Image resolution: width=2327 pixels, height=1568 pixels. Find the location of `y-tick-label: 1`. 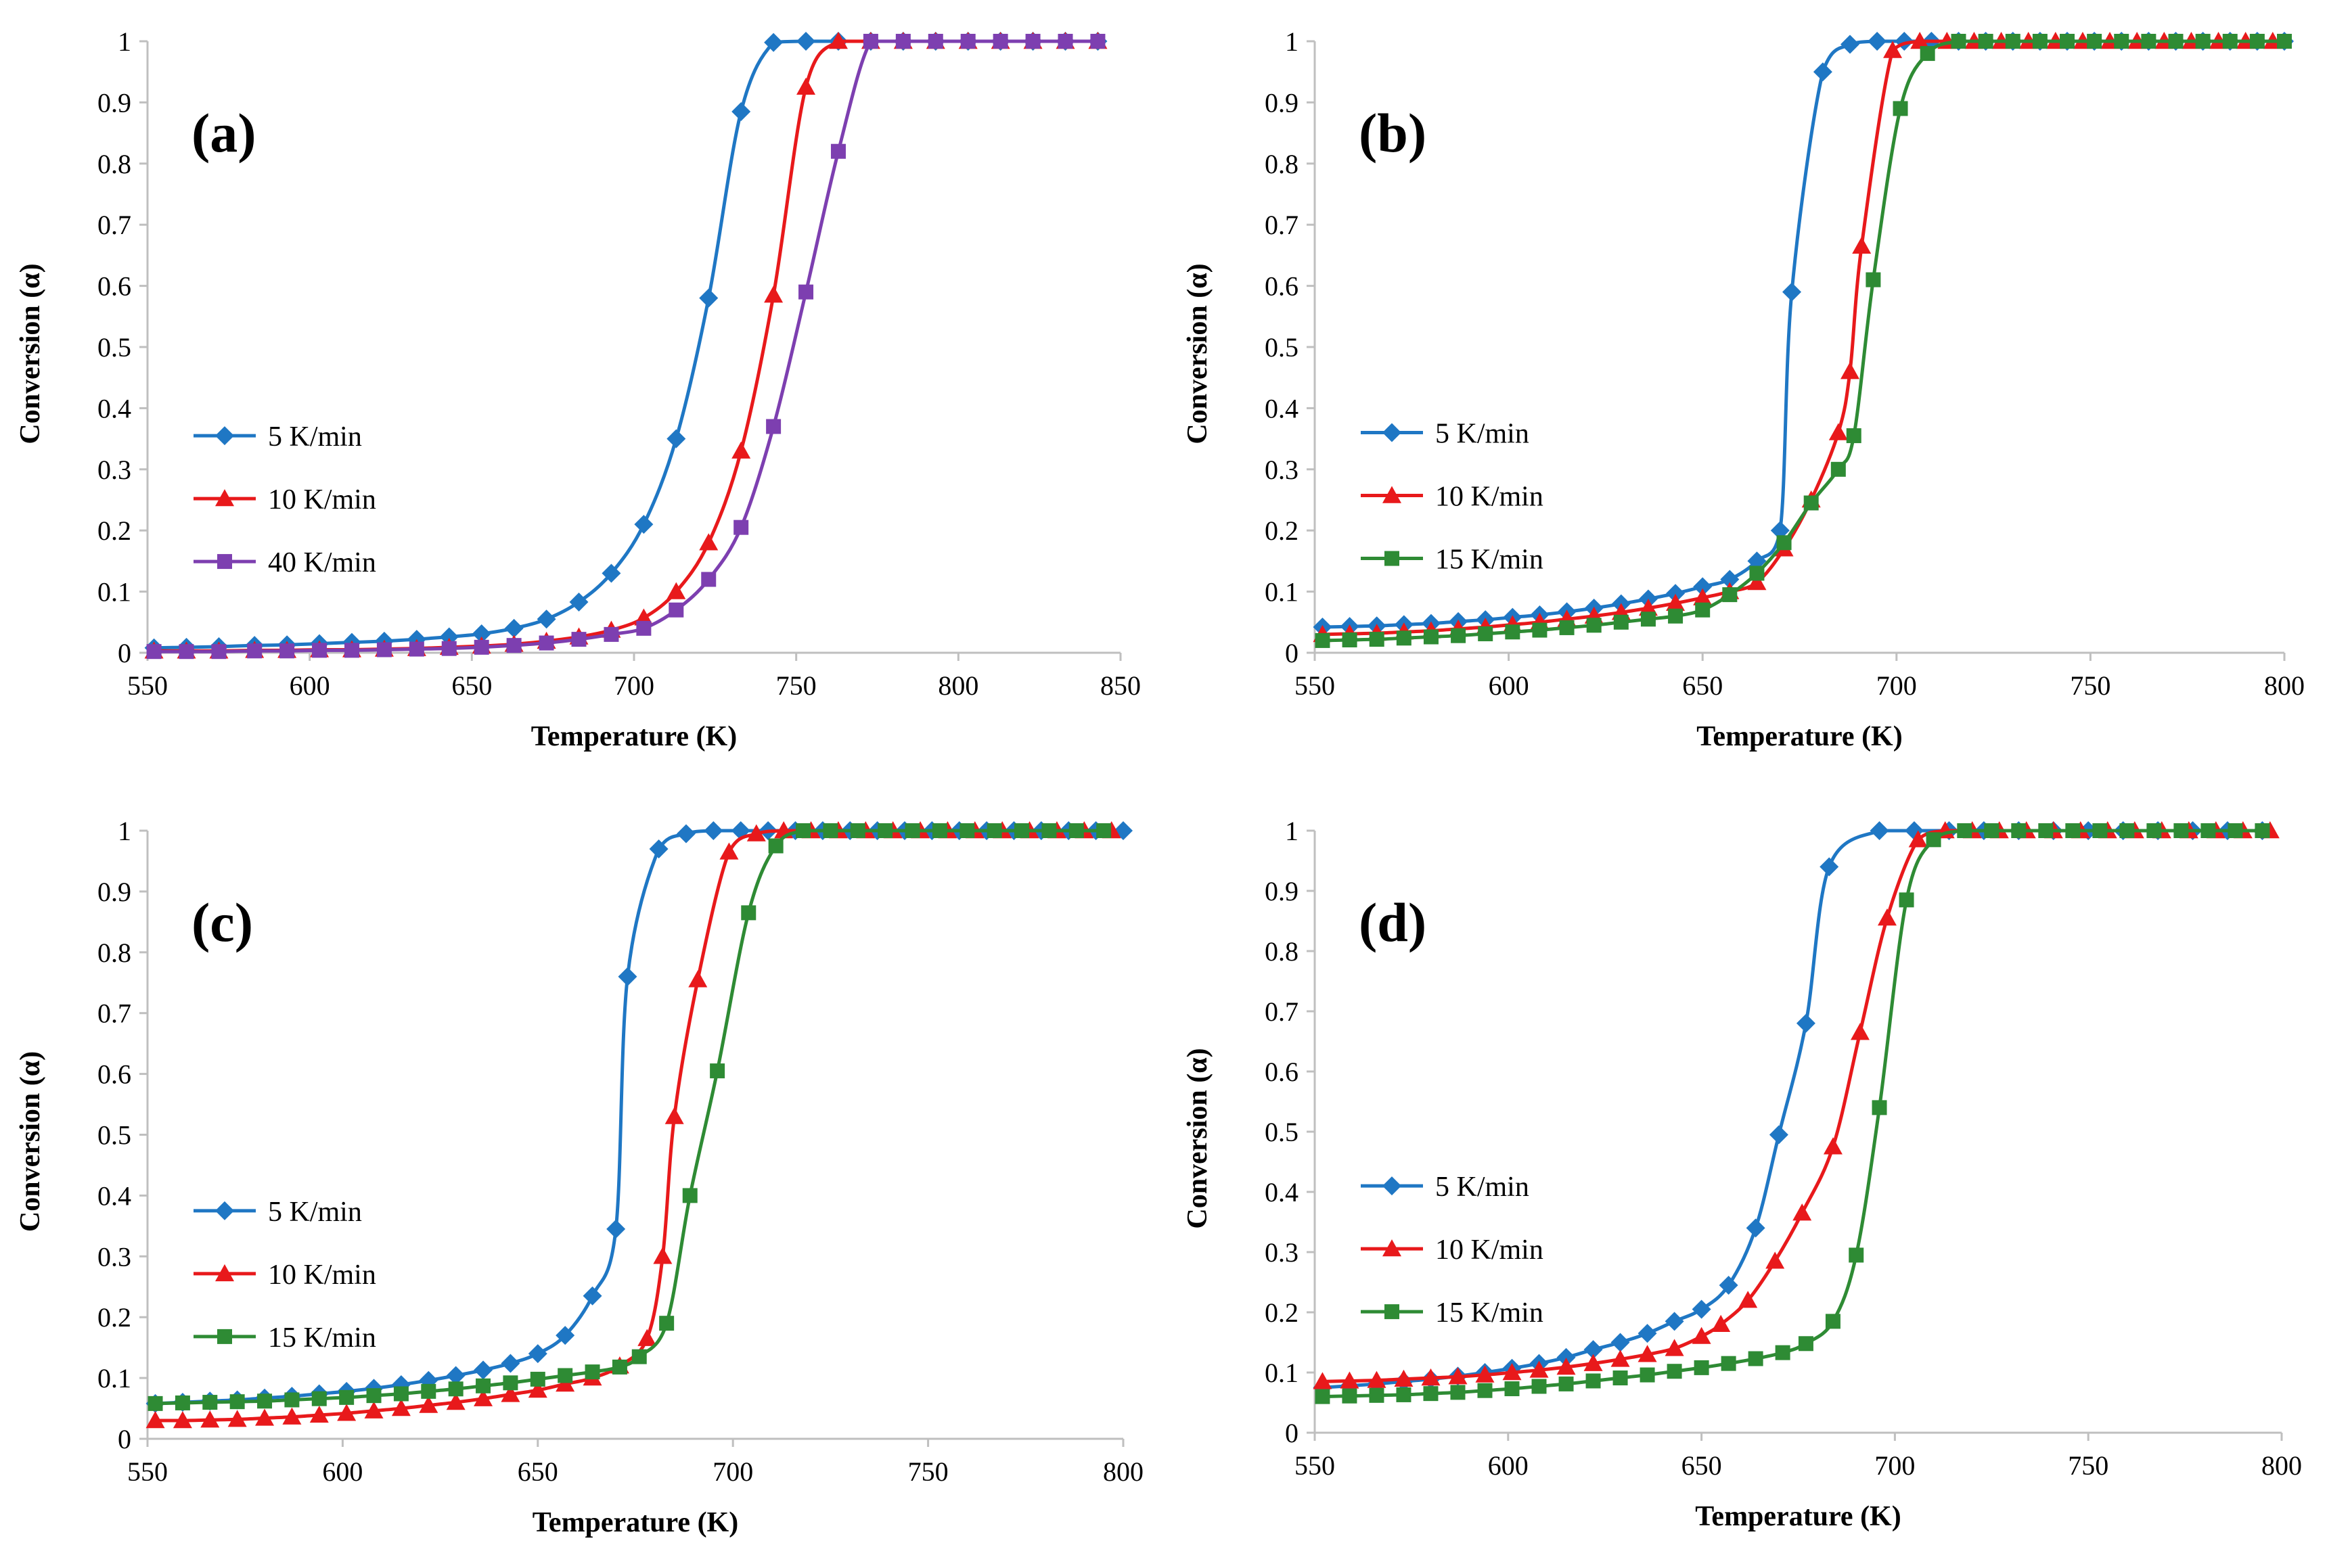

y-tick-label: 1 is located at coordinates (1291, 831).